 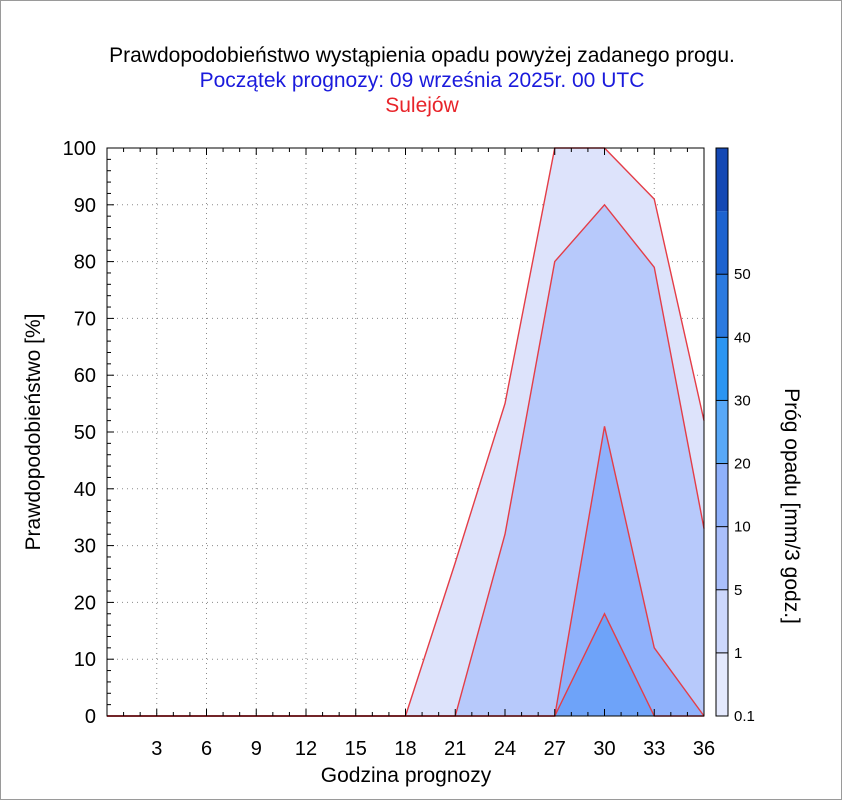 What do you see at coordinates (356, 749) in the screenshot?
I see `x-tick-label: 15` at bounding box center [356, 749].